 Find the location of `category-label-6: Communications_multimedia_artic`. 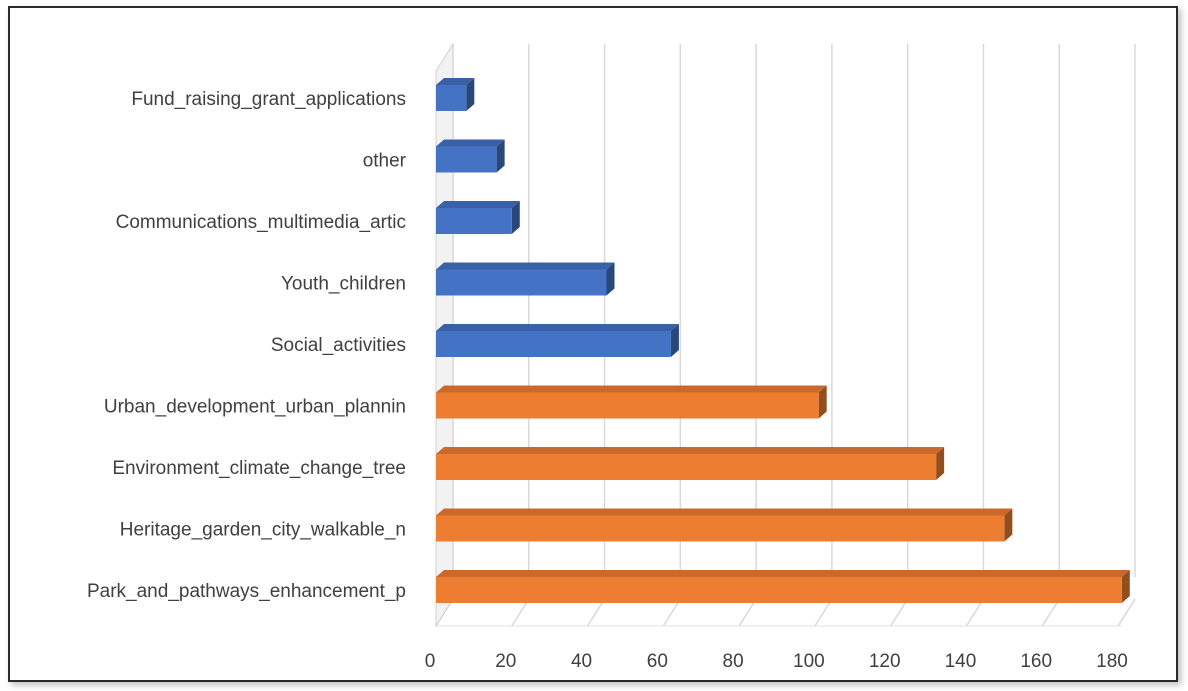

category-label-6: Communications_multimedia_artic is located at coordinates (261, 222).